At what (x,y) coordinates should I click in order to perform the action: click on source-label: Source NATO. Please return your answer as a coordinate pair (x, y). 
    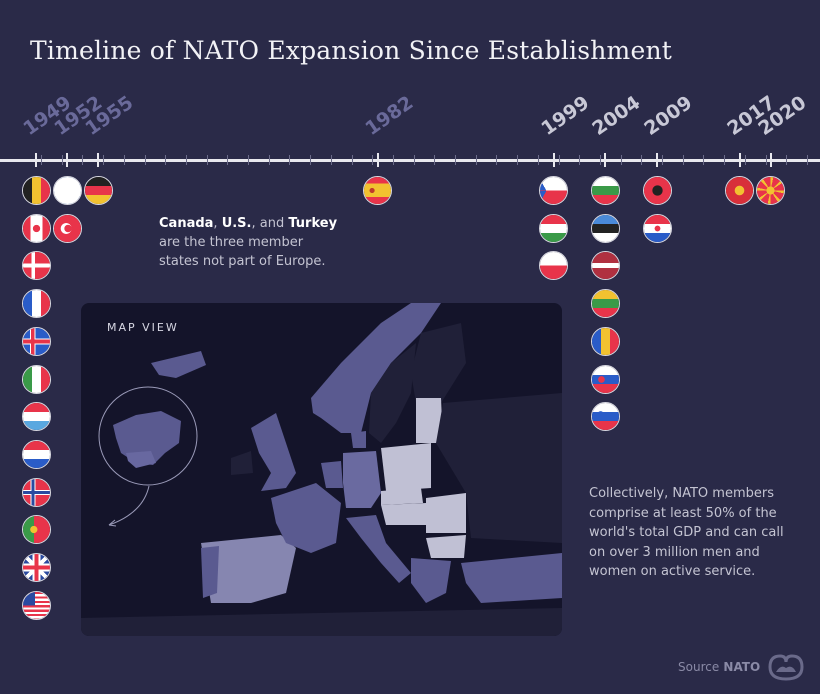
    Looking at the image, I should click on (719, 667).